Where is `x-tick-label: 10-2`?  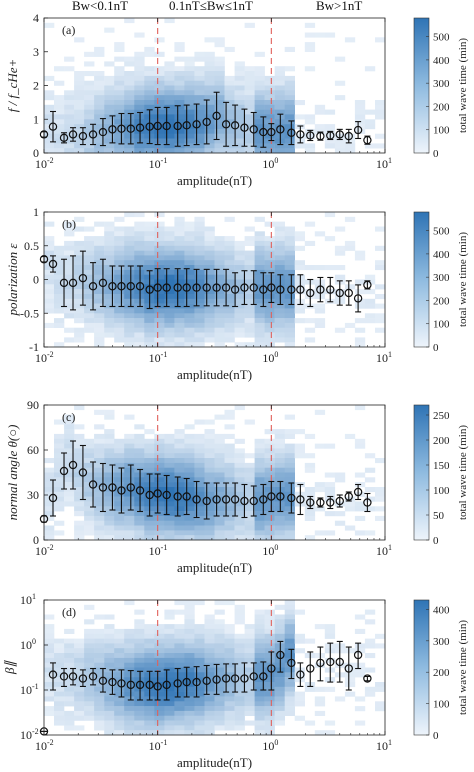 x-tick-label: 10-2 is located at coordinates (44, 357).